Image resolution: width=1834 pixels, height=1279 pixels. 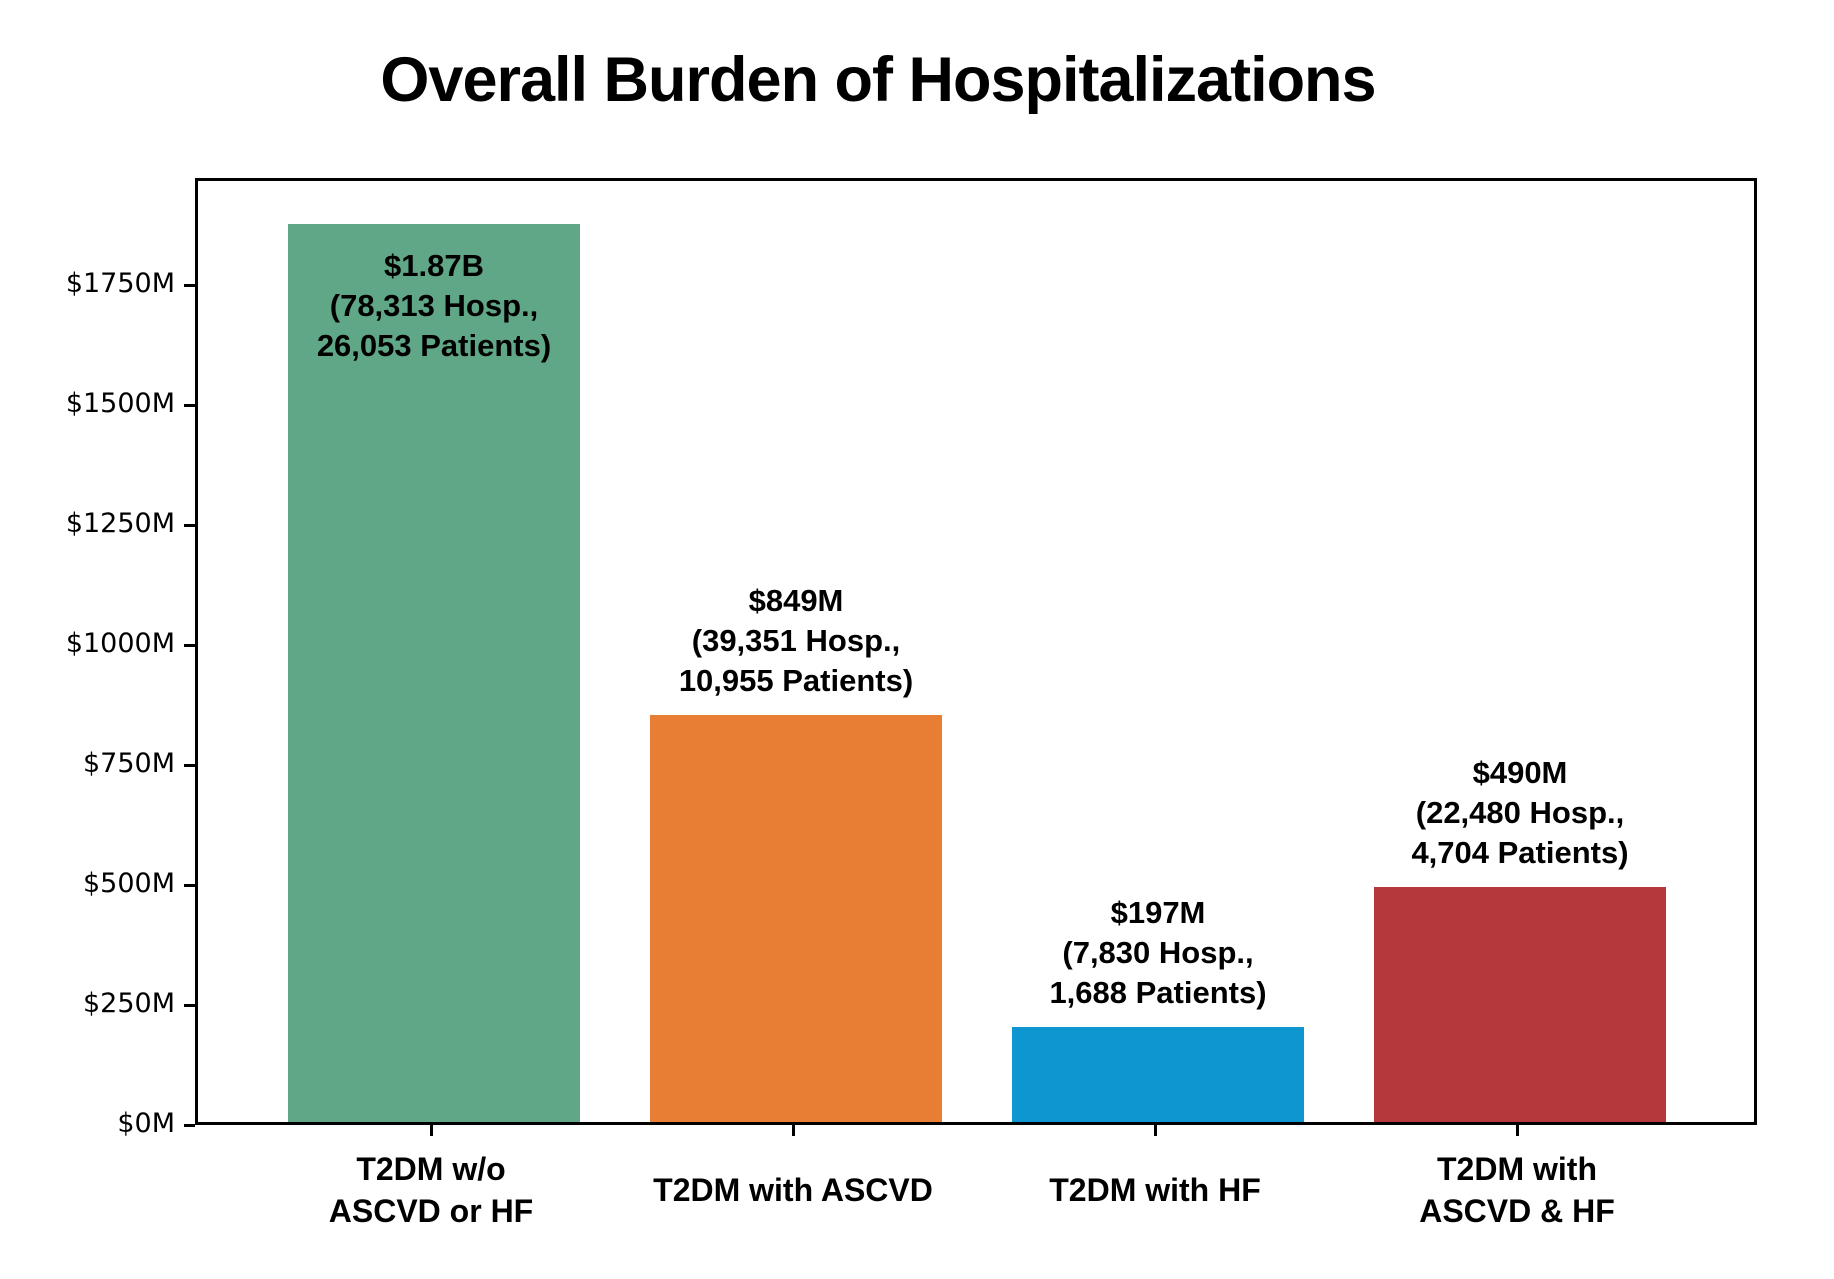 I want to click on bar-value-label: $490M (22,480 Hosp., 4,704 Patients), so click(x=1520, y=812).